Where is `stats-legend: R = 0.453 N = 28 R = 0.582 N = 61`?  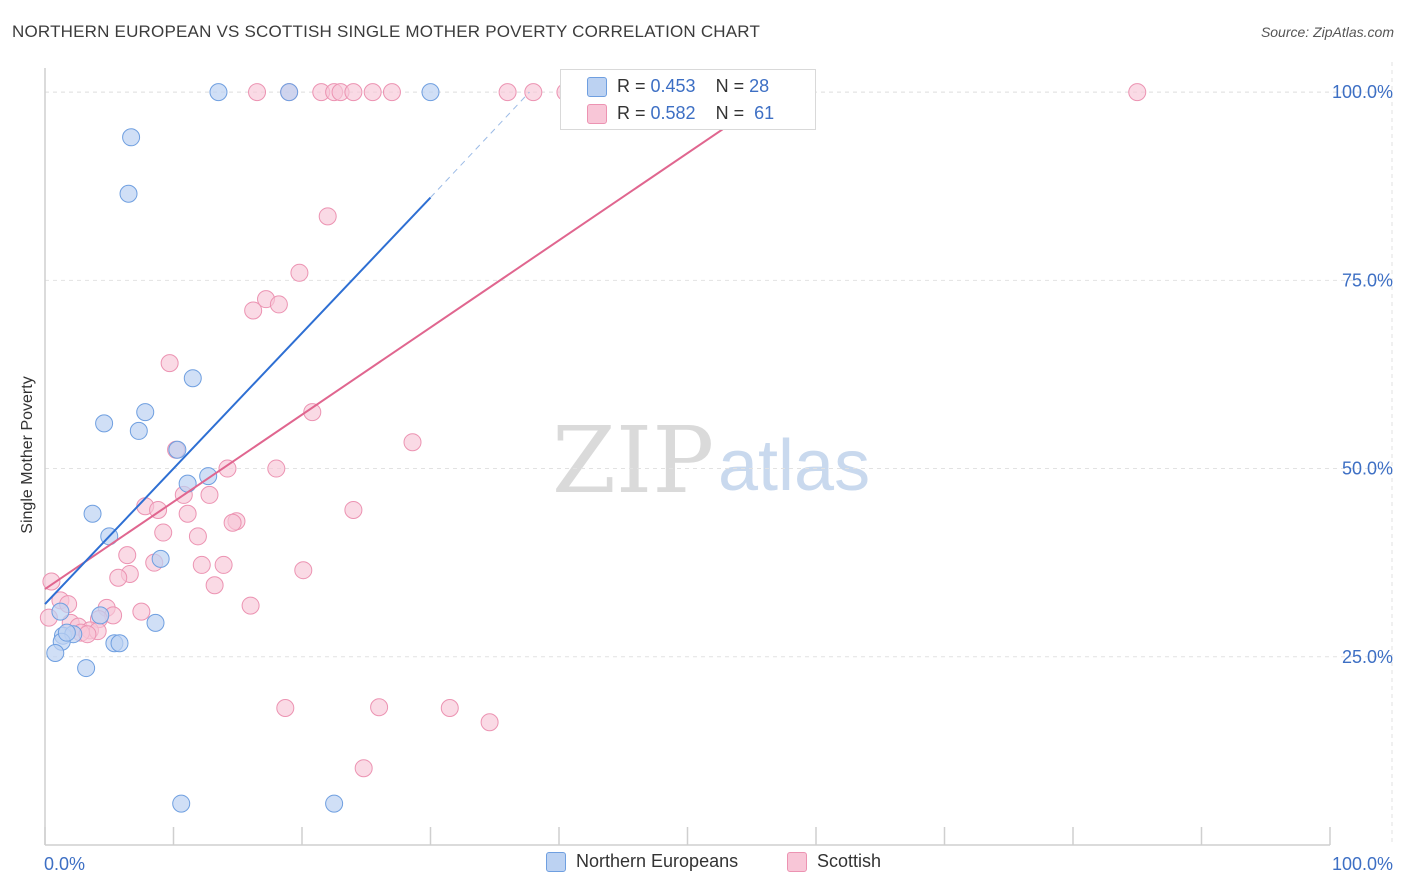 stats-legend: R = 0.453 N = 28 R = 0.582 N = 61 is located at coordinates (688, 99).